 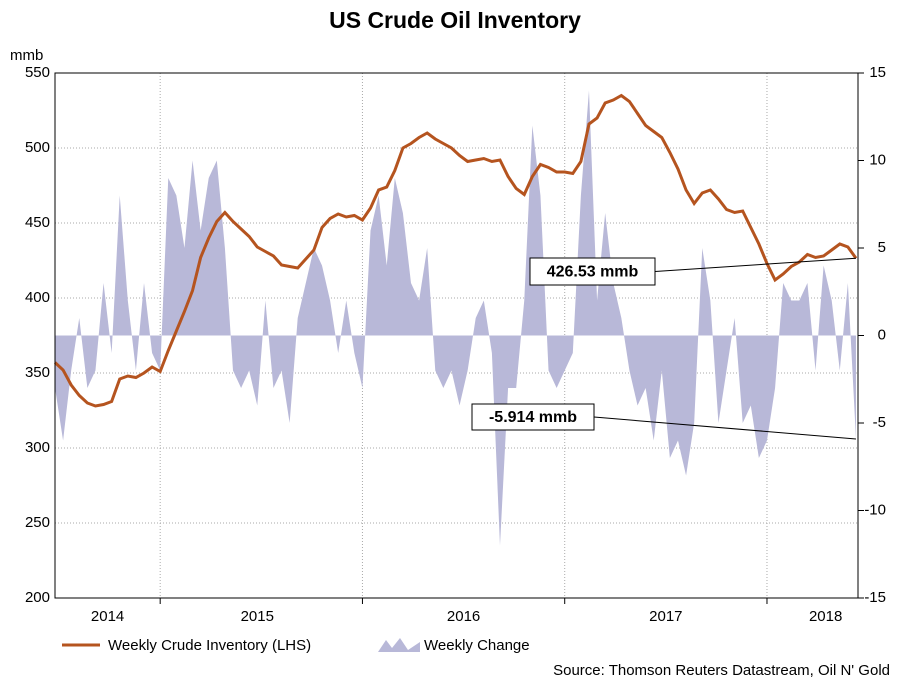 I want to click on legend-label: Weekly Change, so click(x=477, y=645).